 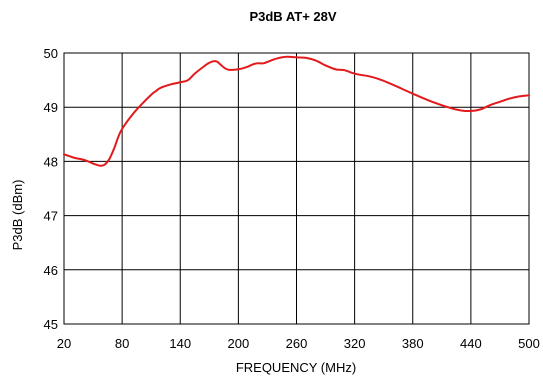 What do you see at coordinates (51, 189) in the screenshot?
I see `y-tick-labels: 45 46 47 48 49 50` at bounding box center [51, 189].